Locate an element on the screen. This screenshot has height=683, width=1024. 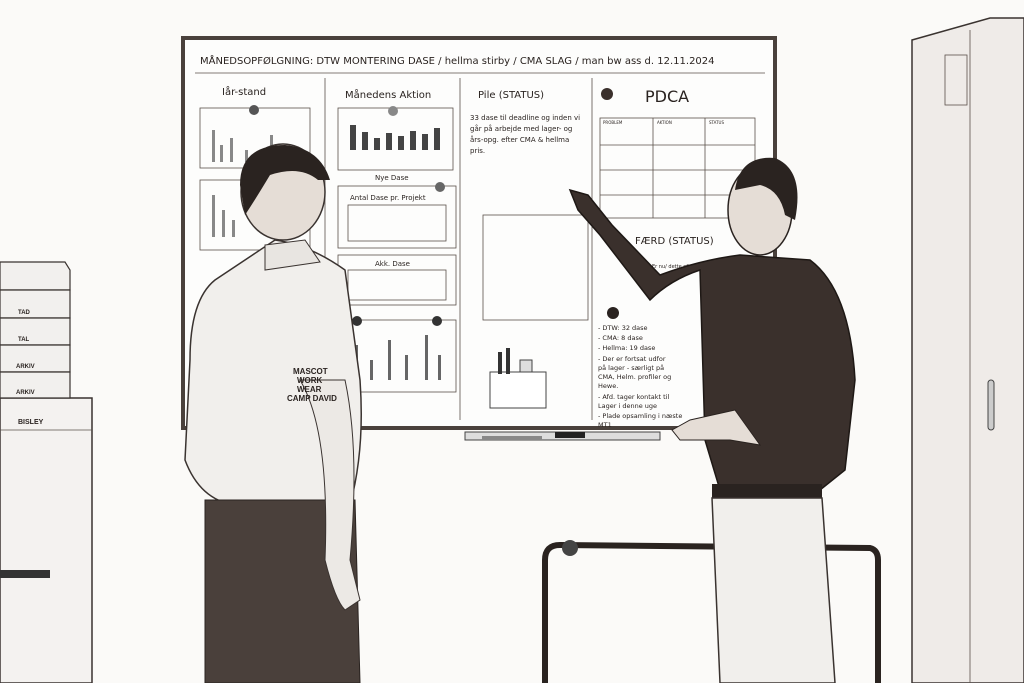
cabinet-handle is located at coordinates (991, 405).